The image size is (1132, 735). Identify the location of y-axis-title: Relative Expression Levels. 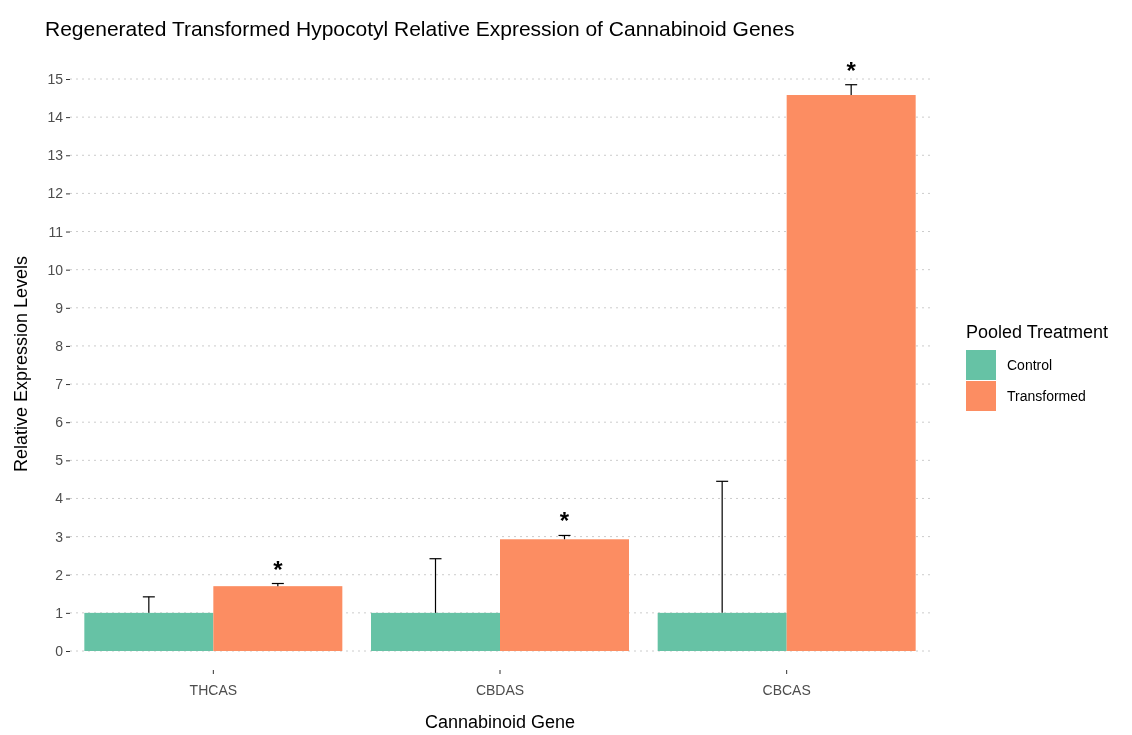
(21, 364).